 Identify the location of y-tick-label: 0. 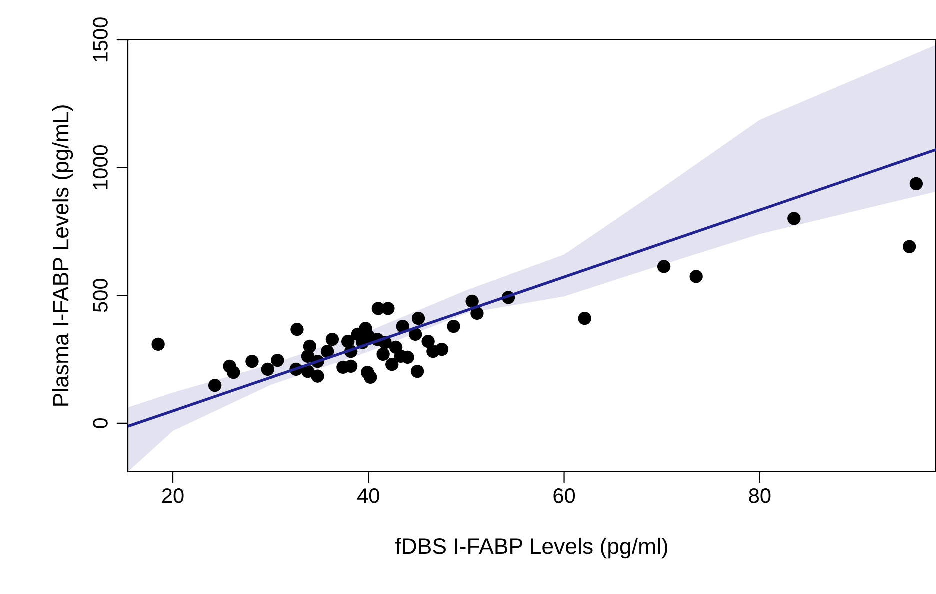
(100, 423).